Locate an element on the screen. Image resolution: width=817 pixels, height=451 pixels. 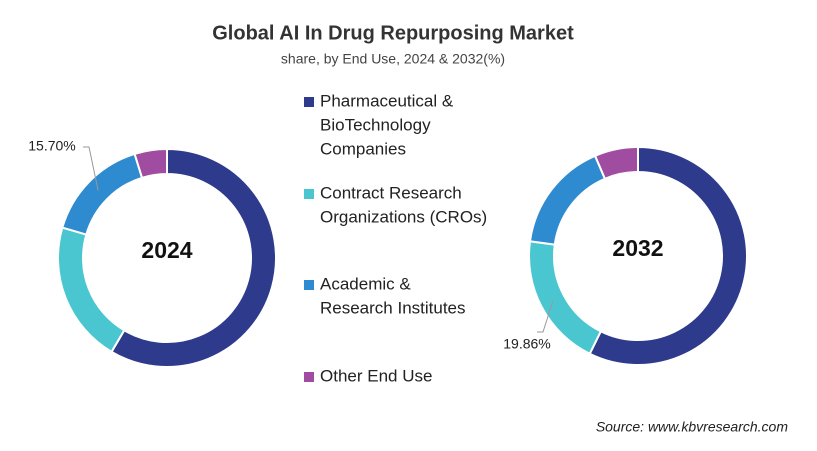
legend-label: Companies is located at coordinates (363, 148).